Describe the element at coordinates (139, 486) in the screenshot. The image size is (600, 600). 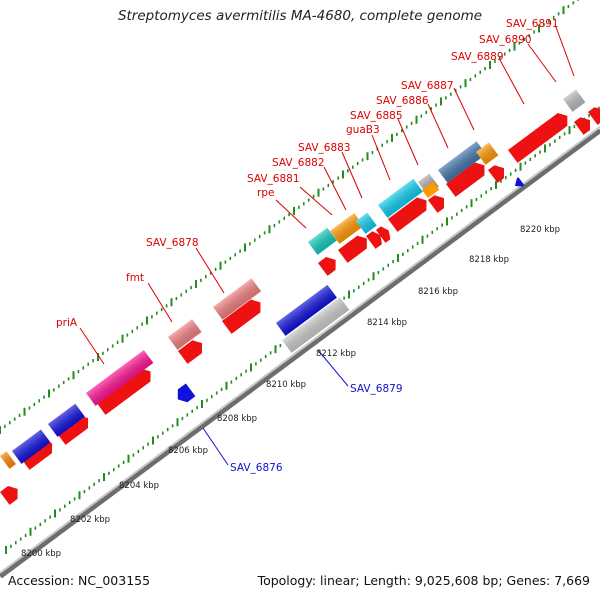
I see `tick-label: 8204 kbp` at that location.